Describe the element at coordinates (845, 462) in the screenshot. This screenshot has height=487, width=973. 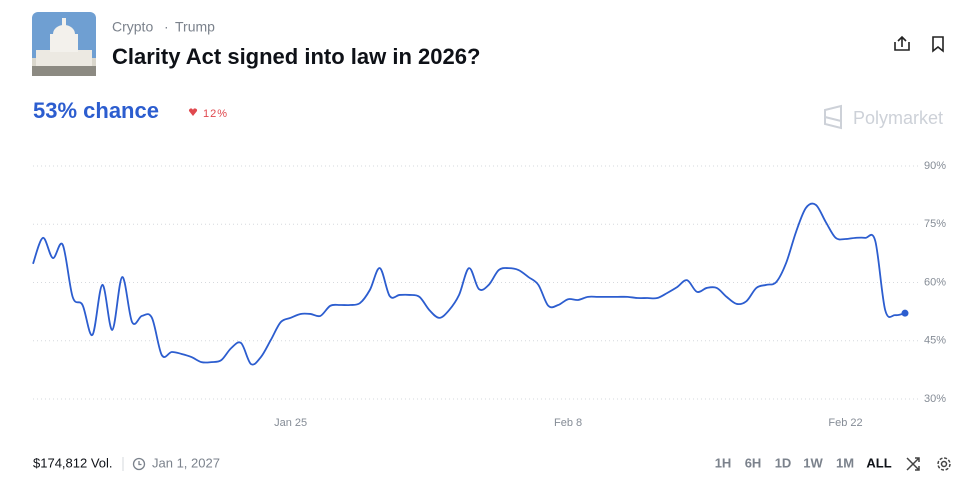
I see `range-button: 1M` at that location.